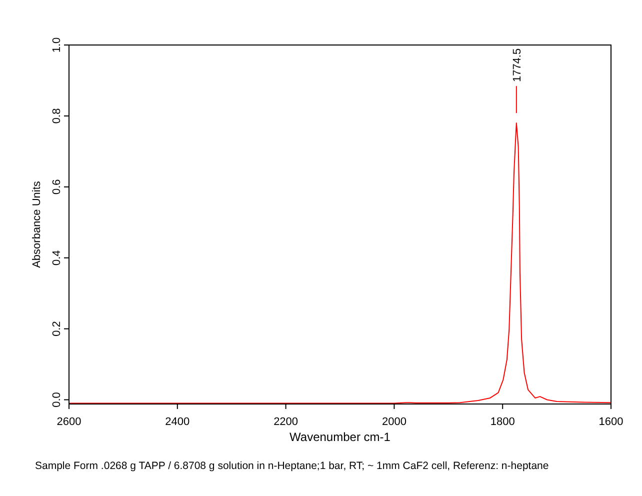  I want to click on x-tick-label: 2200, so click(286, 422).